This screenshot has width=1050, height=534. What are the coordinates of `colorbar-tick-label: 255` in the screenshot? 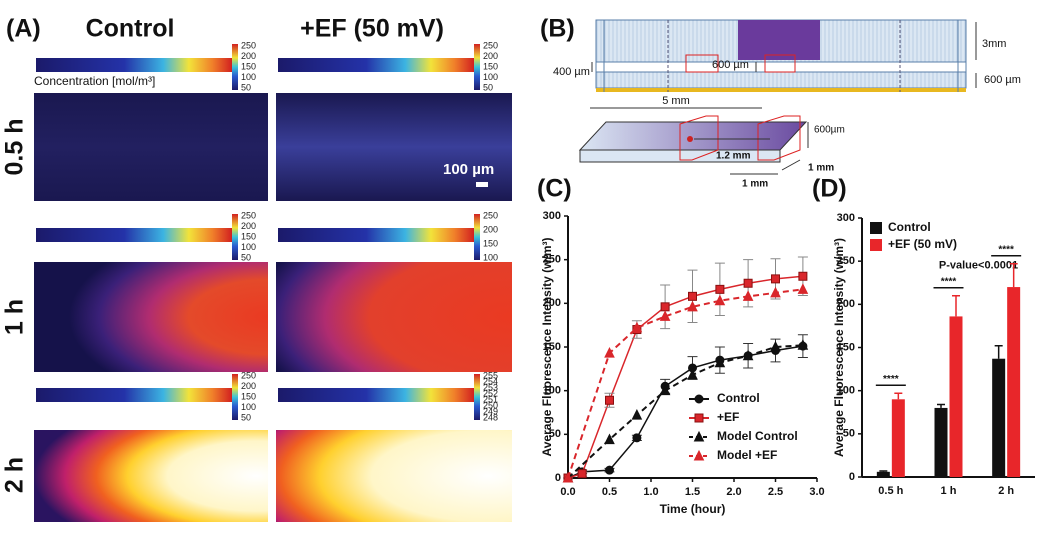 It's located at (490, 375).